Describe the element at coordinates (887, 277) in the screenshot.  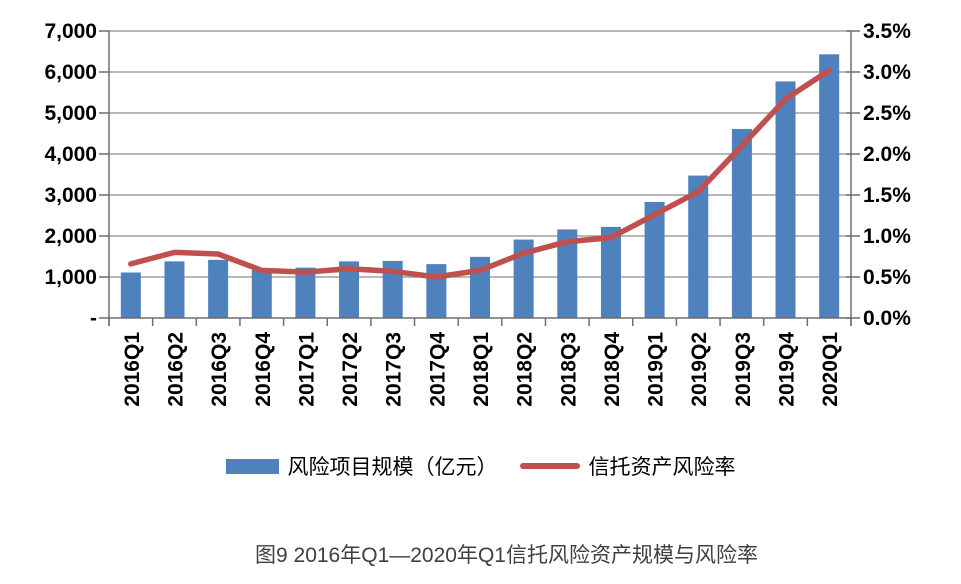
I see `y-right-tick-label: 0.5%` at that location.